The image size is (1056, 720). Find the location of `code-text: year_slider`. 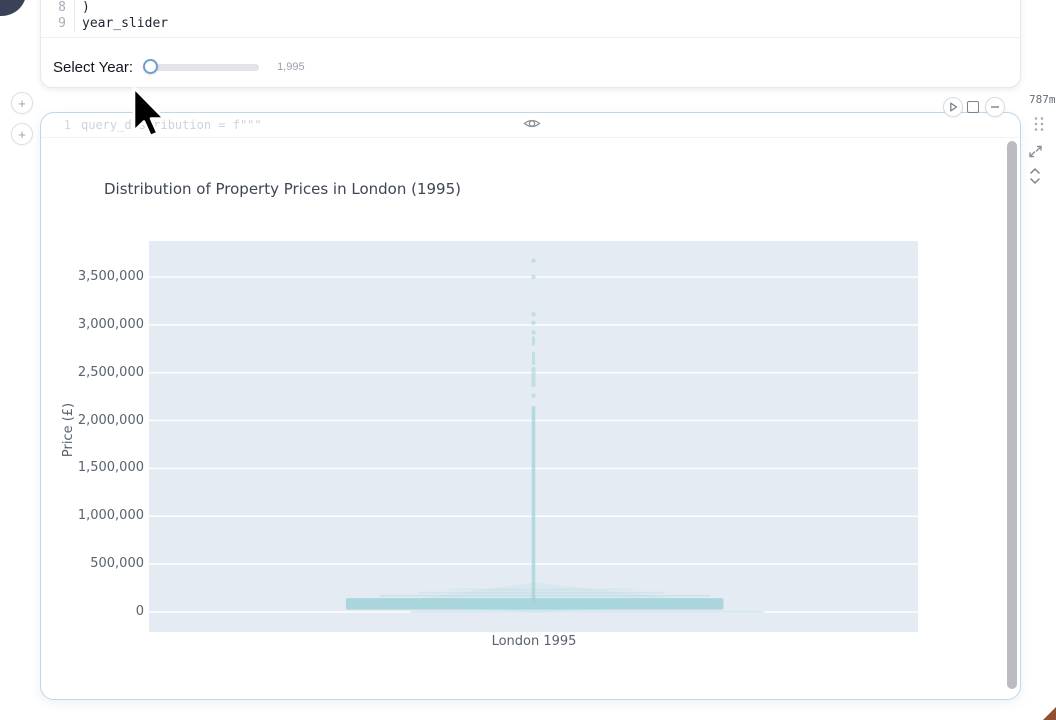

code-text: year_slider is located at coordinates (121, 24).